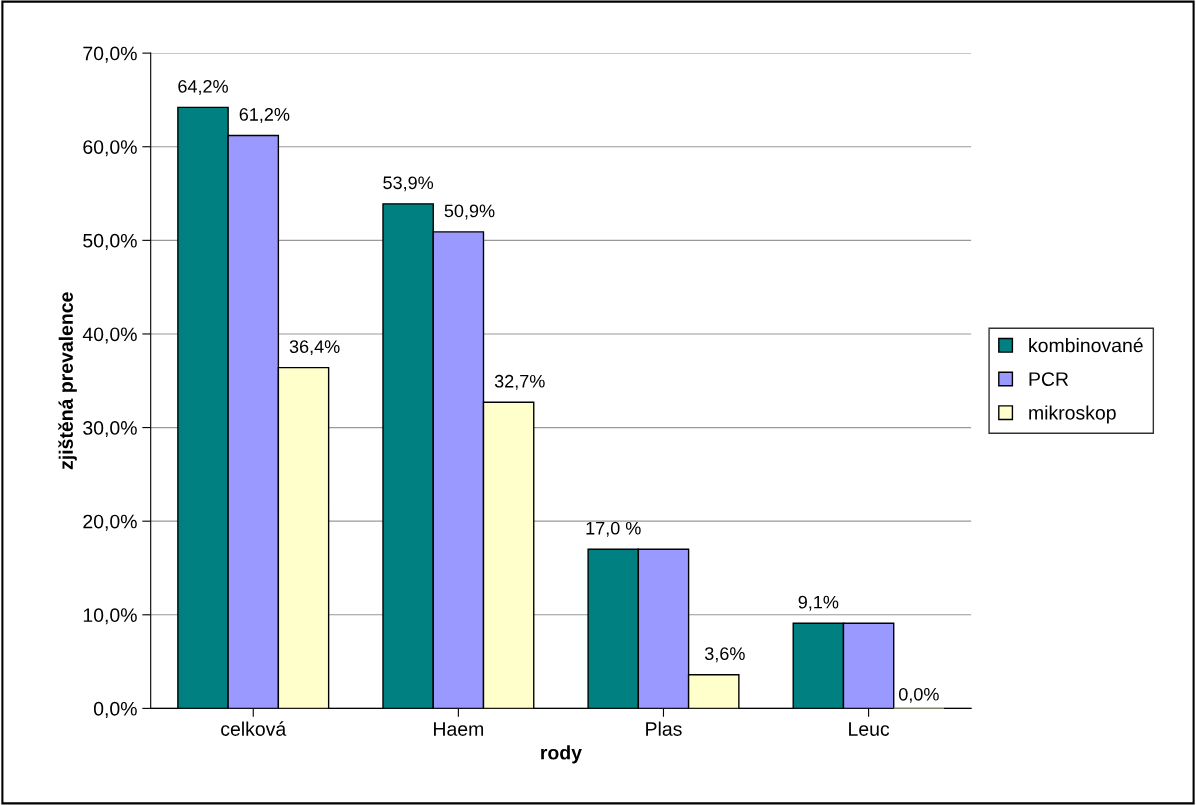 The width and height of the screenshot is (1196, 805). Describe the element at coordinates (115, 709) in the screenshot. I see `y-tick-label: 0,0%` at that location.